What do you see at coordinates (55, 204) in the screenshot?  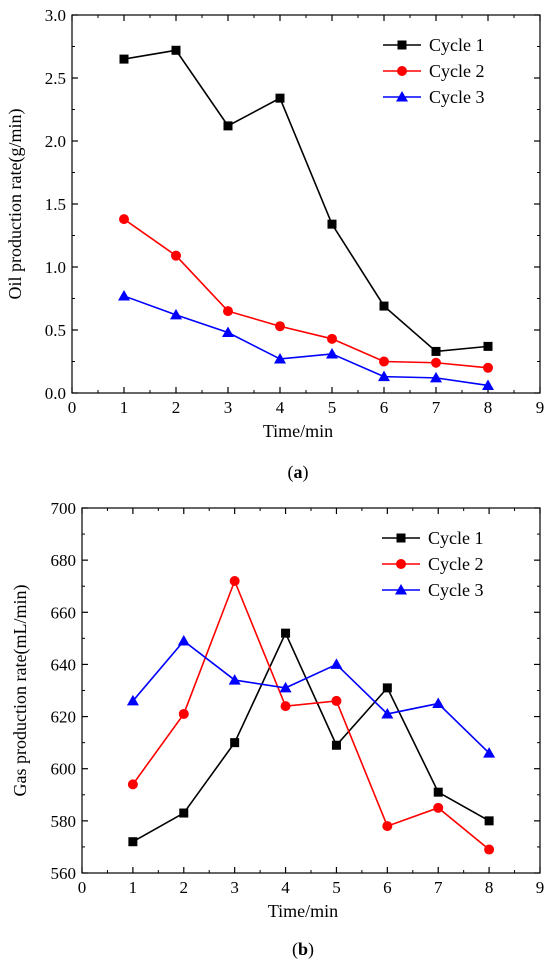 I see `y-tick-label: 1.5` at bounding box center [55, 204].